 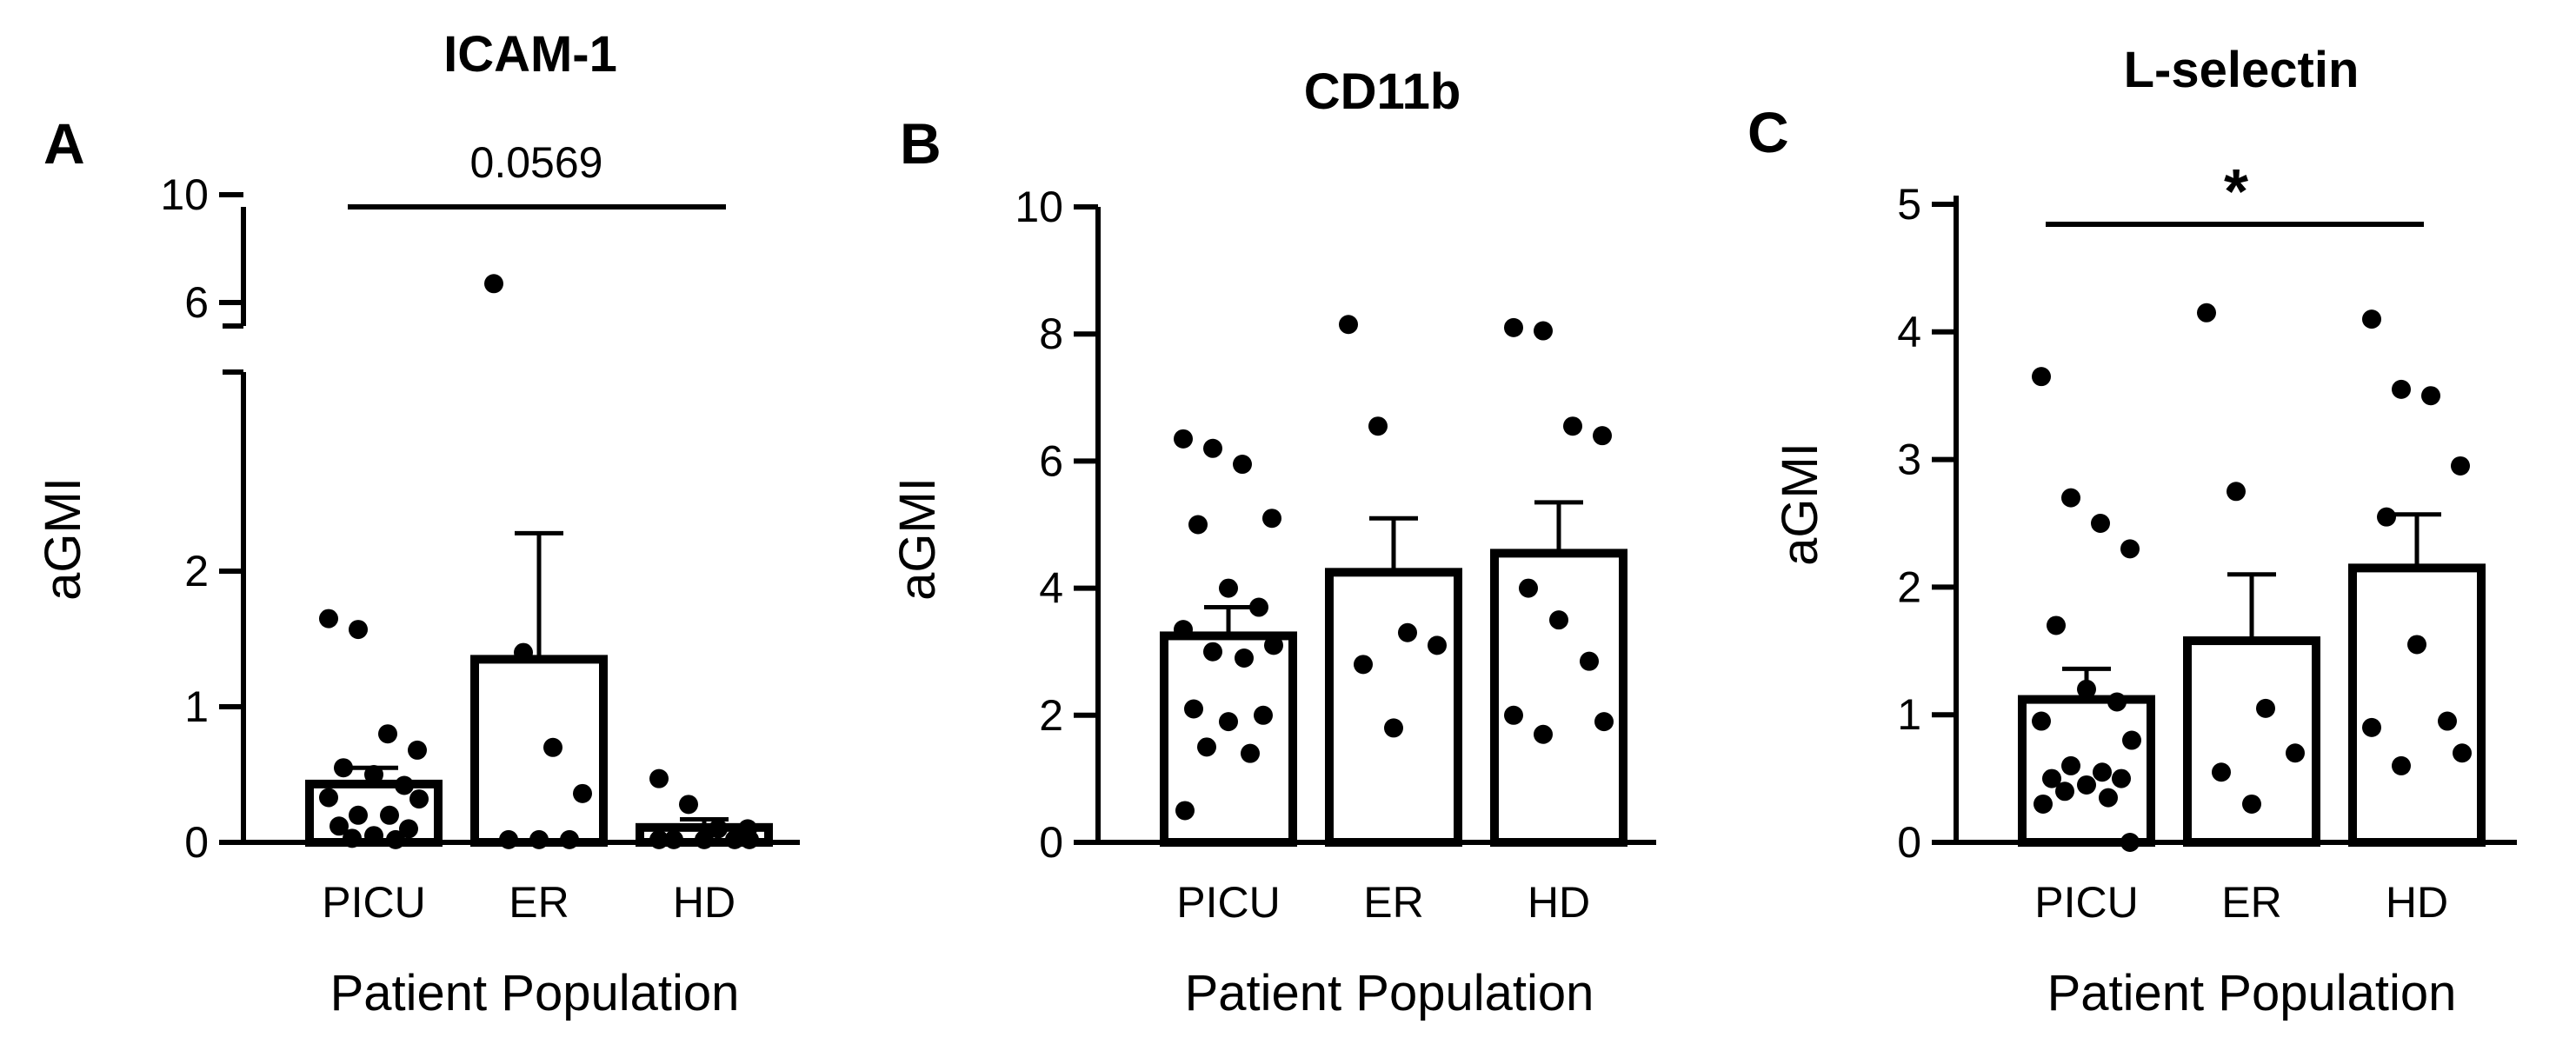 I want to click on significance-label-a: 0.0569, so click(x=536, y=162).